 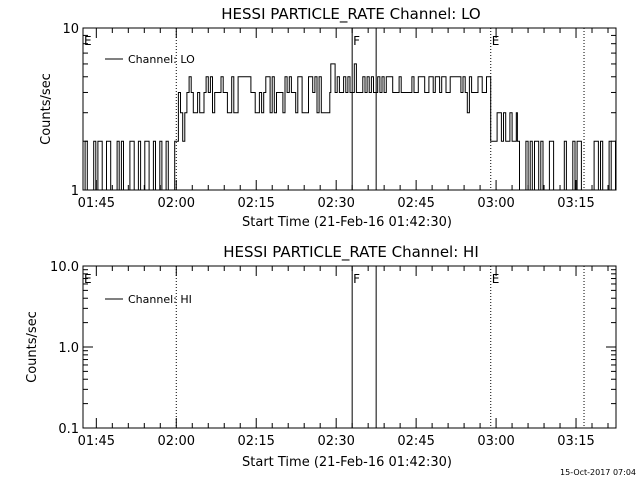 What do you see at coordinates (68, 429) in the screenshot?
I see `y-tick-label: 0.1` at bounding box center [68, 429].